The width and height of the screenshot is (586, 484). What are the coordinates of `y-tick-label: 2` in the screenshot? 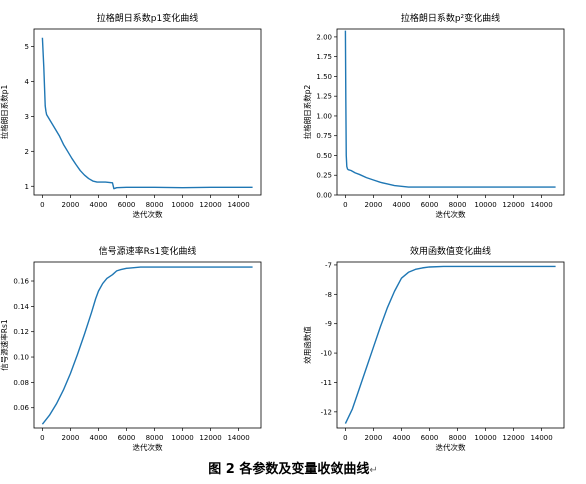 It's located at (27, 152).